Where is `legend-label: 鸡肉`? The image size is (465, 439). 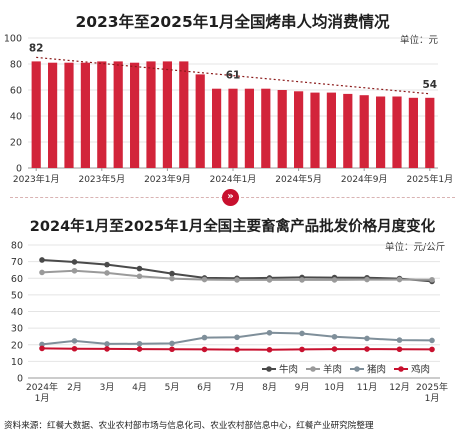 legend-label: 鸡肉 is located at coordinates (420, 370).